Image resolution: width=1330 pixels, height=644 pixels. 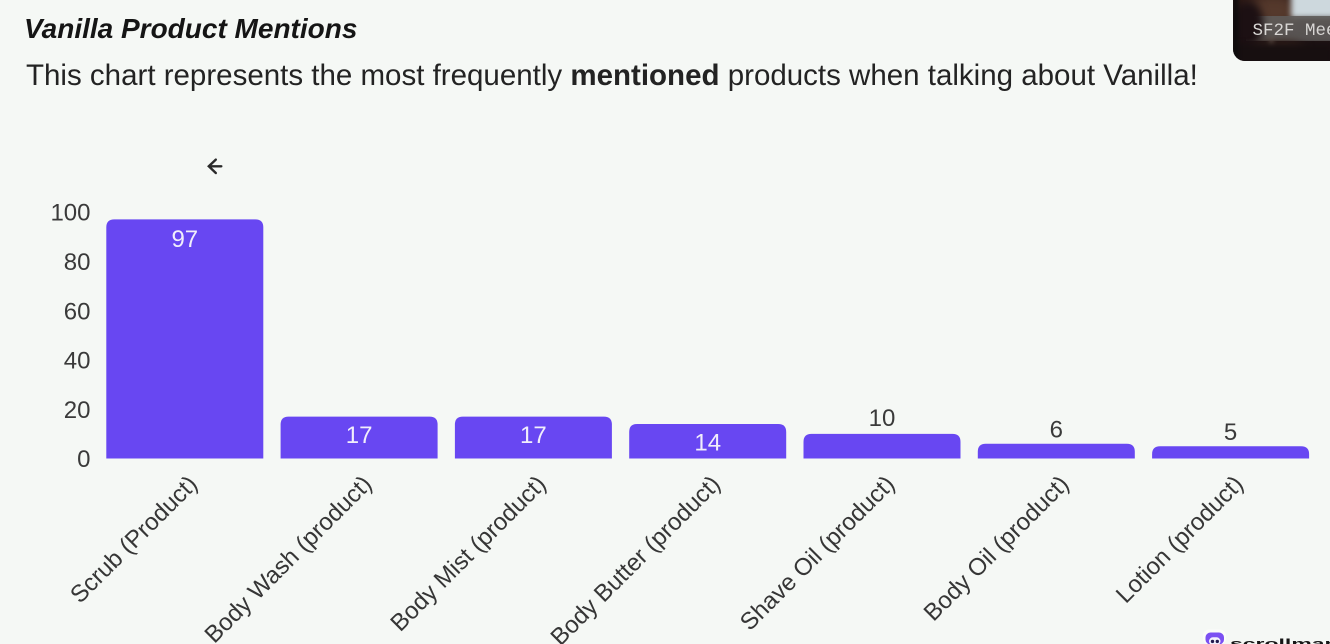 What do you see at coordinates (134, 540) in the screenshot?
I see `svg-text: Scrub (Product)` at bounding box center [134, 540].